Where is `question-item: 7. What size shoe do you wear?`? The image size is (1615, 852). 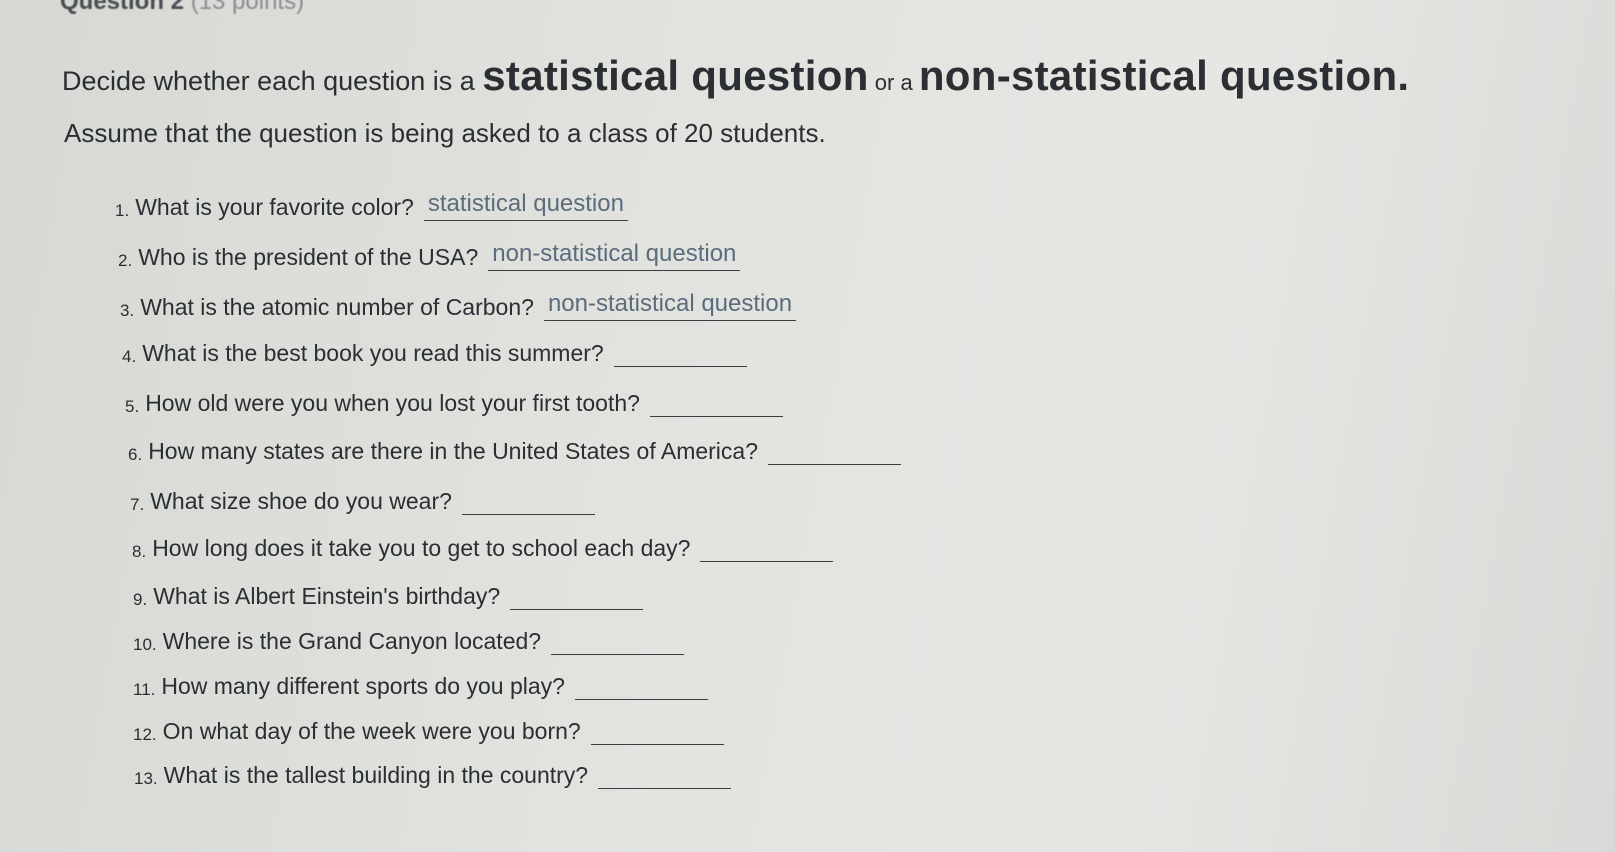
question-item: 7. What size shoe do you wear? is located at coordinates (362, 501).